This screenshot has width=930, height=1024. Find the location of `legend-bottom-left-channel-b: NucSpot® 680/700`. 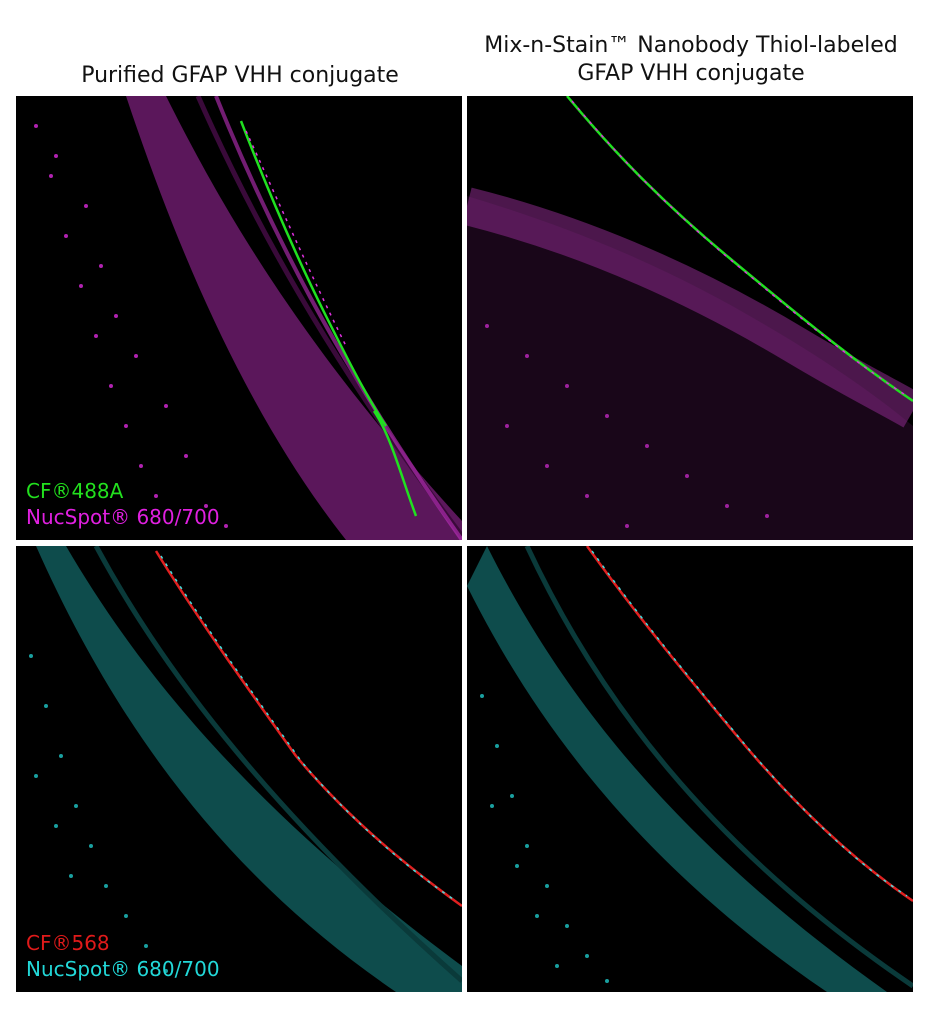

legend-bottom-left-channel-b: NucSpot® 680/700 is located at coordinates (123, 969).